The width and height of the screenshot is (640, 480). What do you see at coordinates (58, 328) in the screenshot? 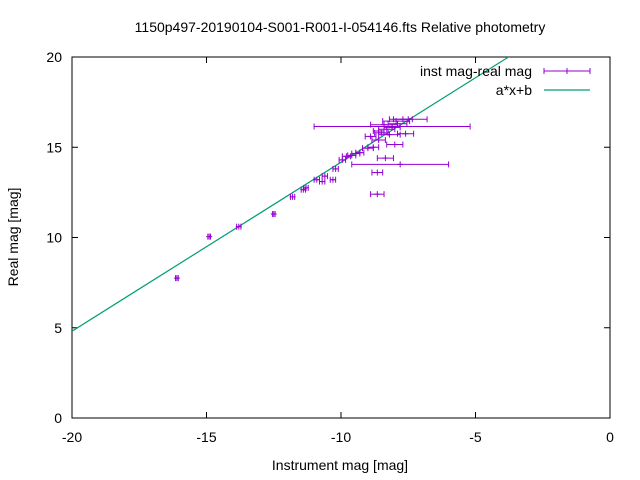
I see `y-tick-label: 5` at bounding box center [58, 328].